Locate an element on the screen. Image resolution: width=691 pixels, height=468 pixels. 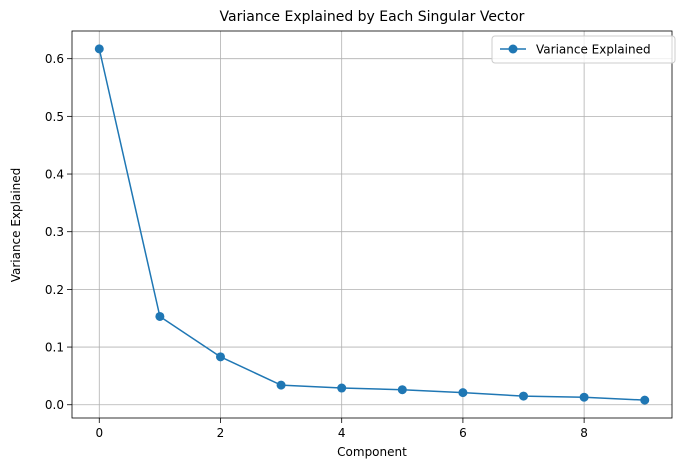
legend-marker-swatch is located at coordinates (513, 49).